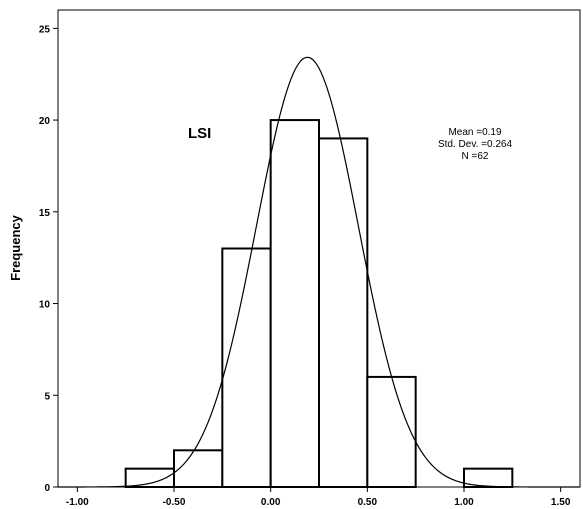 This screenshot has width=583, height=509. I want to click on x-axis: -1.00 -0.50 0.00 0.50 1.00 1.50, so click(318, 497).